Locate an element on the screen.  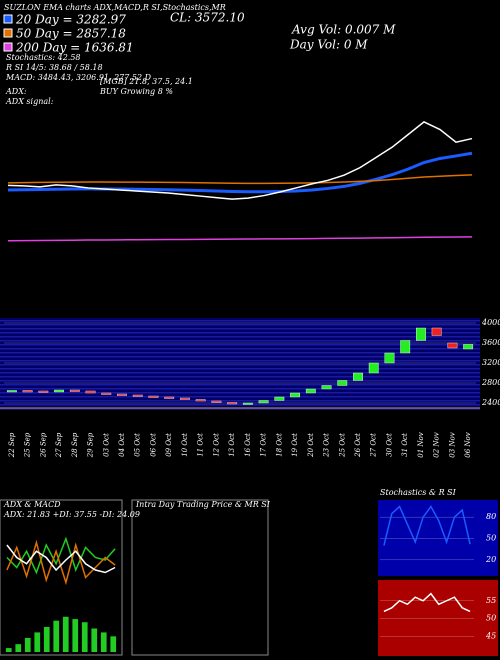
x-tick-label: 10 Oct is located at coordinates (185, 445).